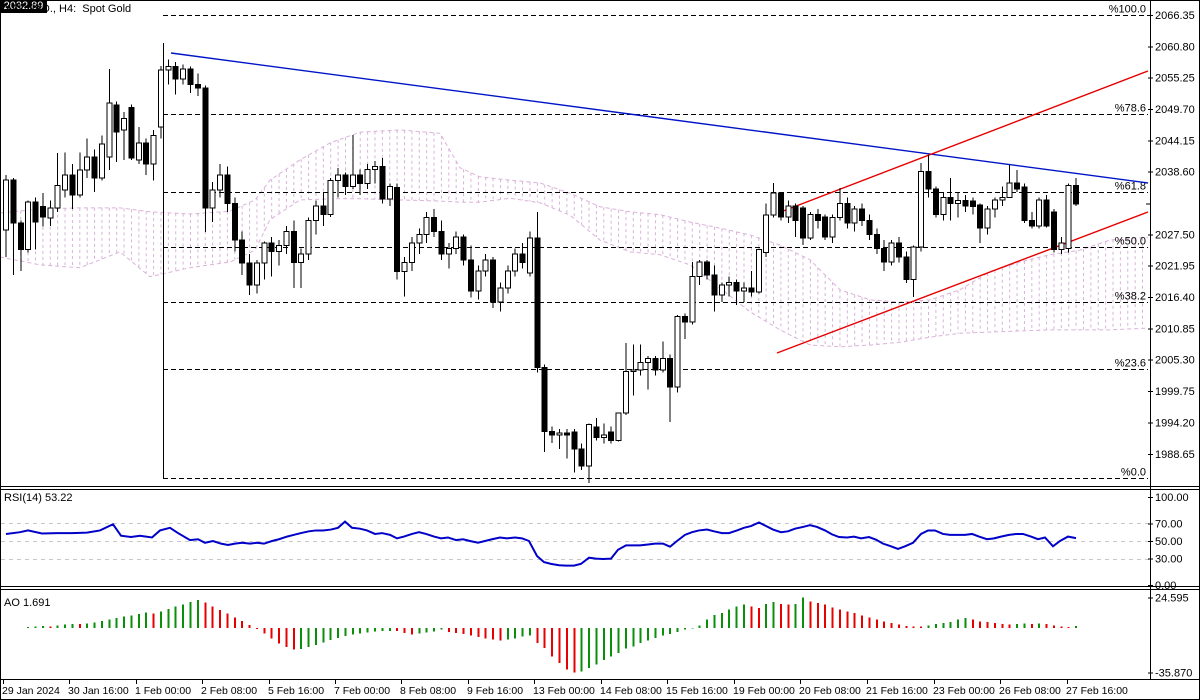 The width and height of the screenshot is (1200, 700). Describe the element at coordinates (1030, 691) in the screenshot. I see `time-axis-label: 26 Feb 08:00` at that location.